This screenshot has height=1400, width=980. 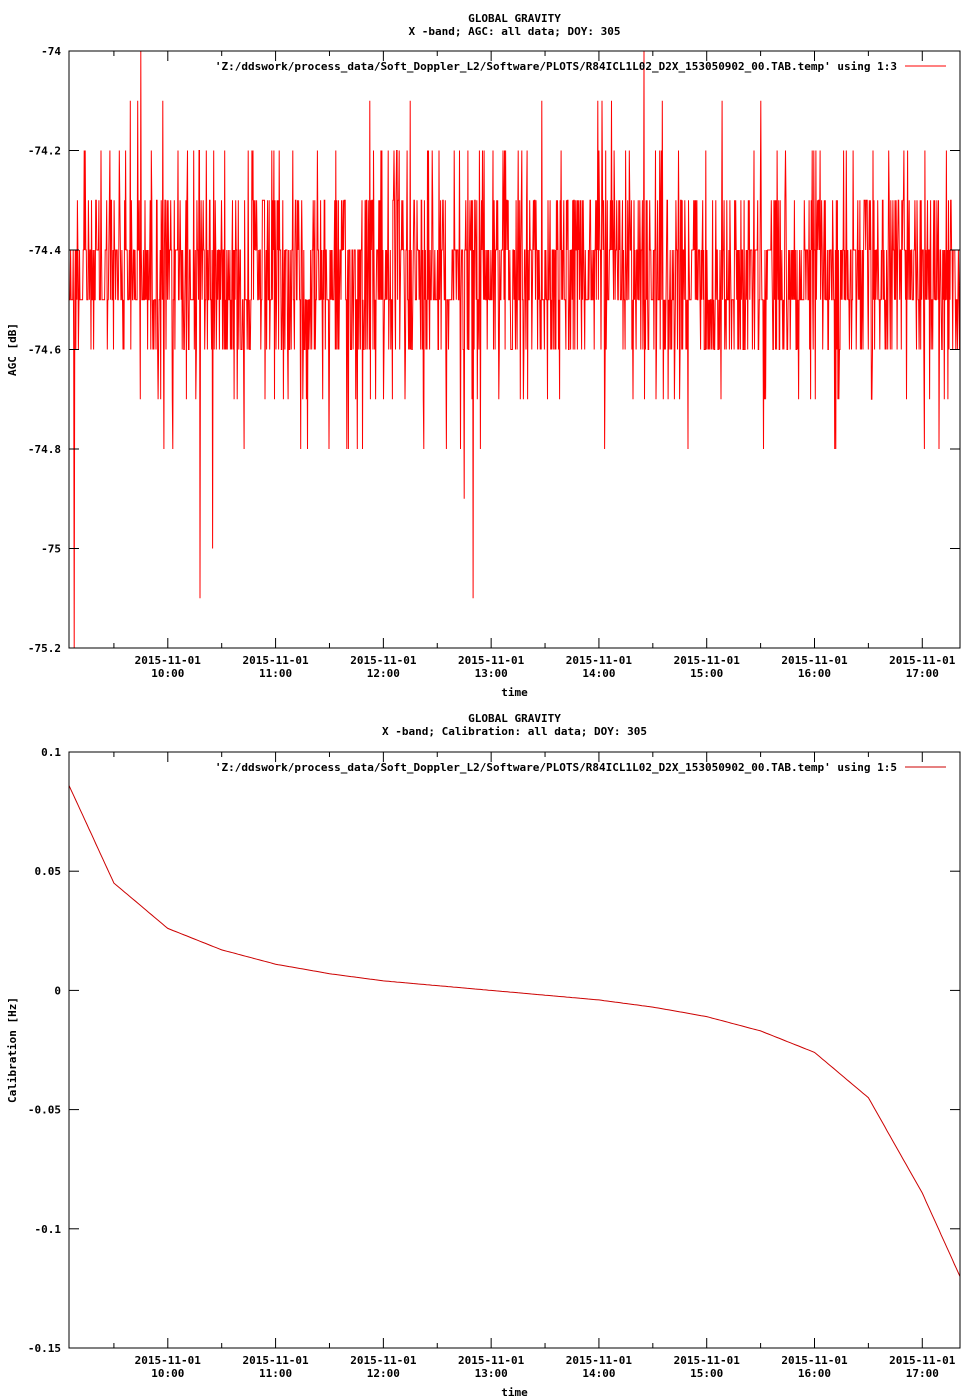 What do you see at coordinates (12, 1050) in the screenshot?
I see `y-axis-label: Calibration [Hz]` at bounding box center [12, 1050].